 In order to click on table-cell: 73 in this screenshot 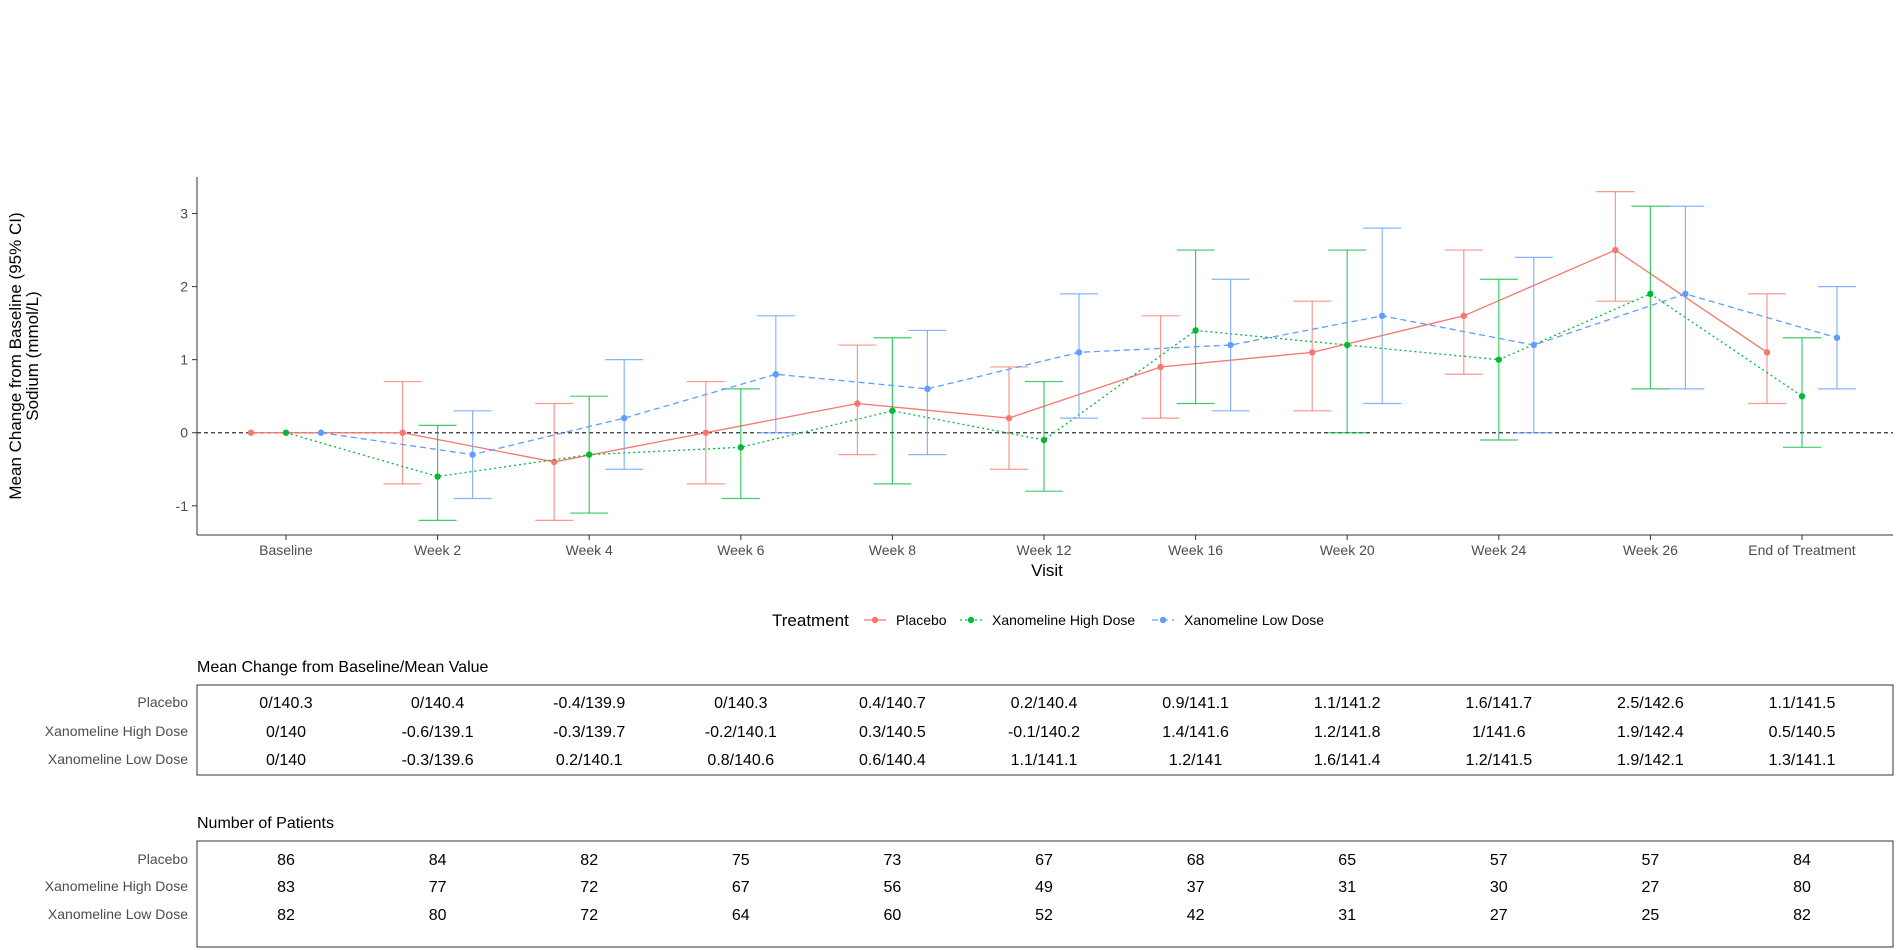, I will do `click(893, 860)`.